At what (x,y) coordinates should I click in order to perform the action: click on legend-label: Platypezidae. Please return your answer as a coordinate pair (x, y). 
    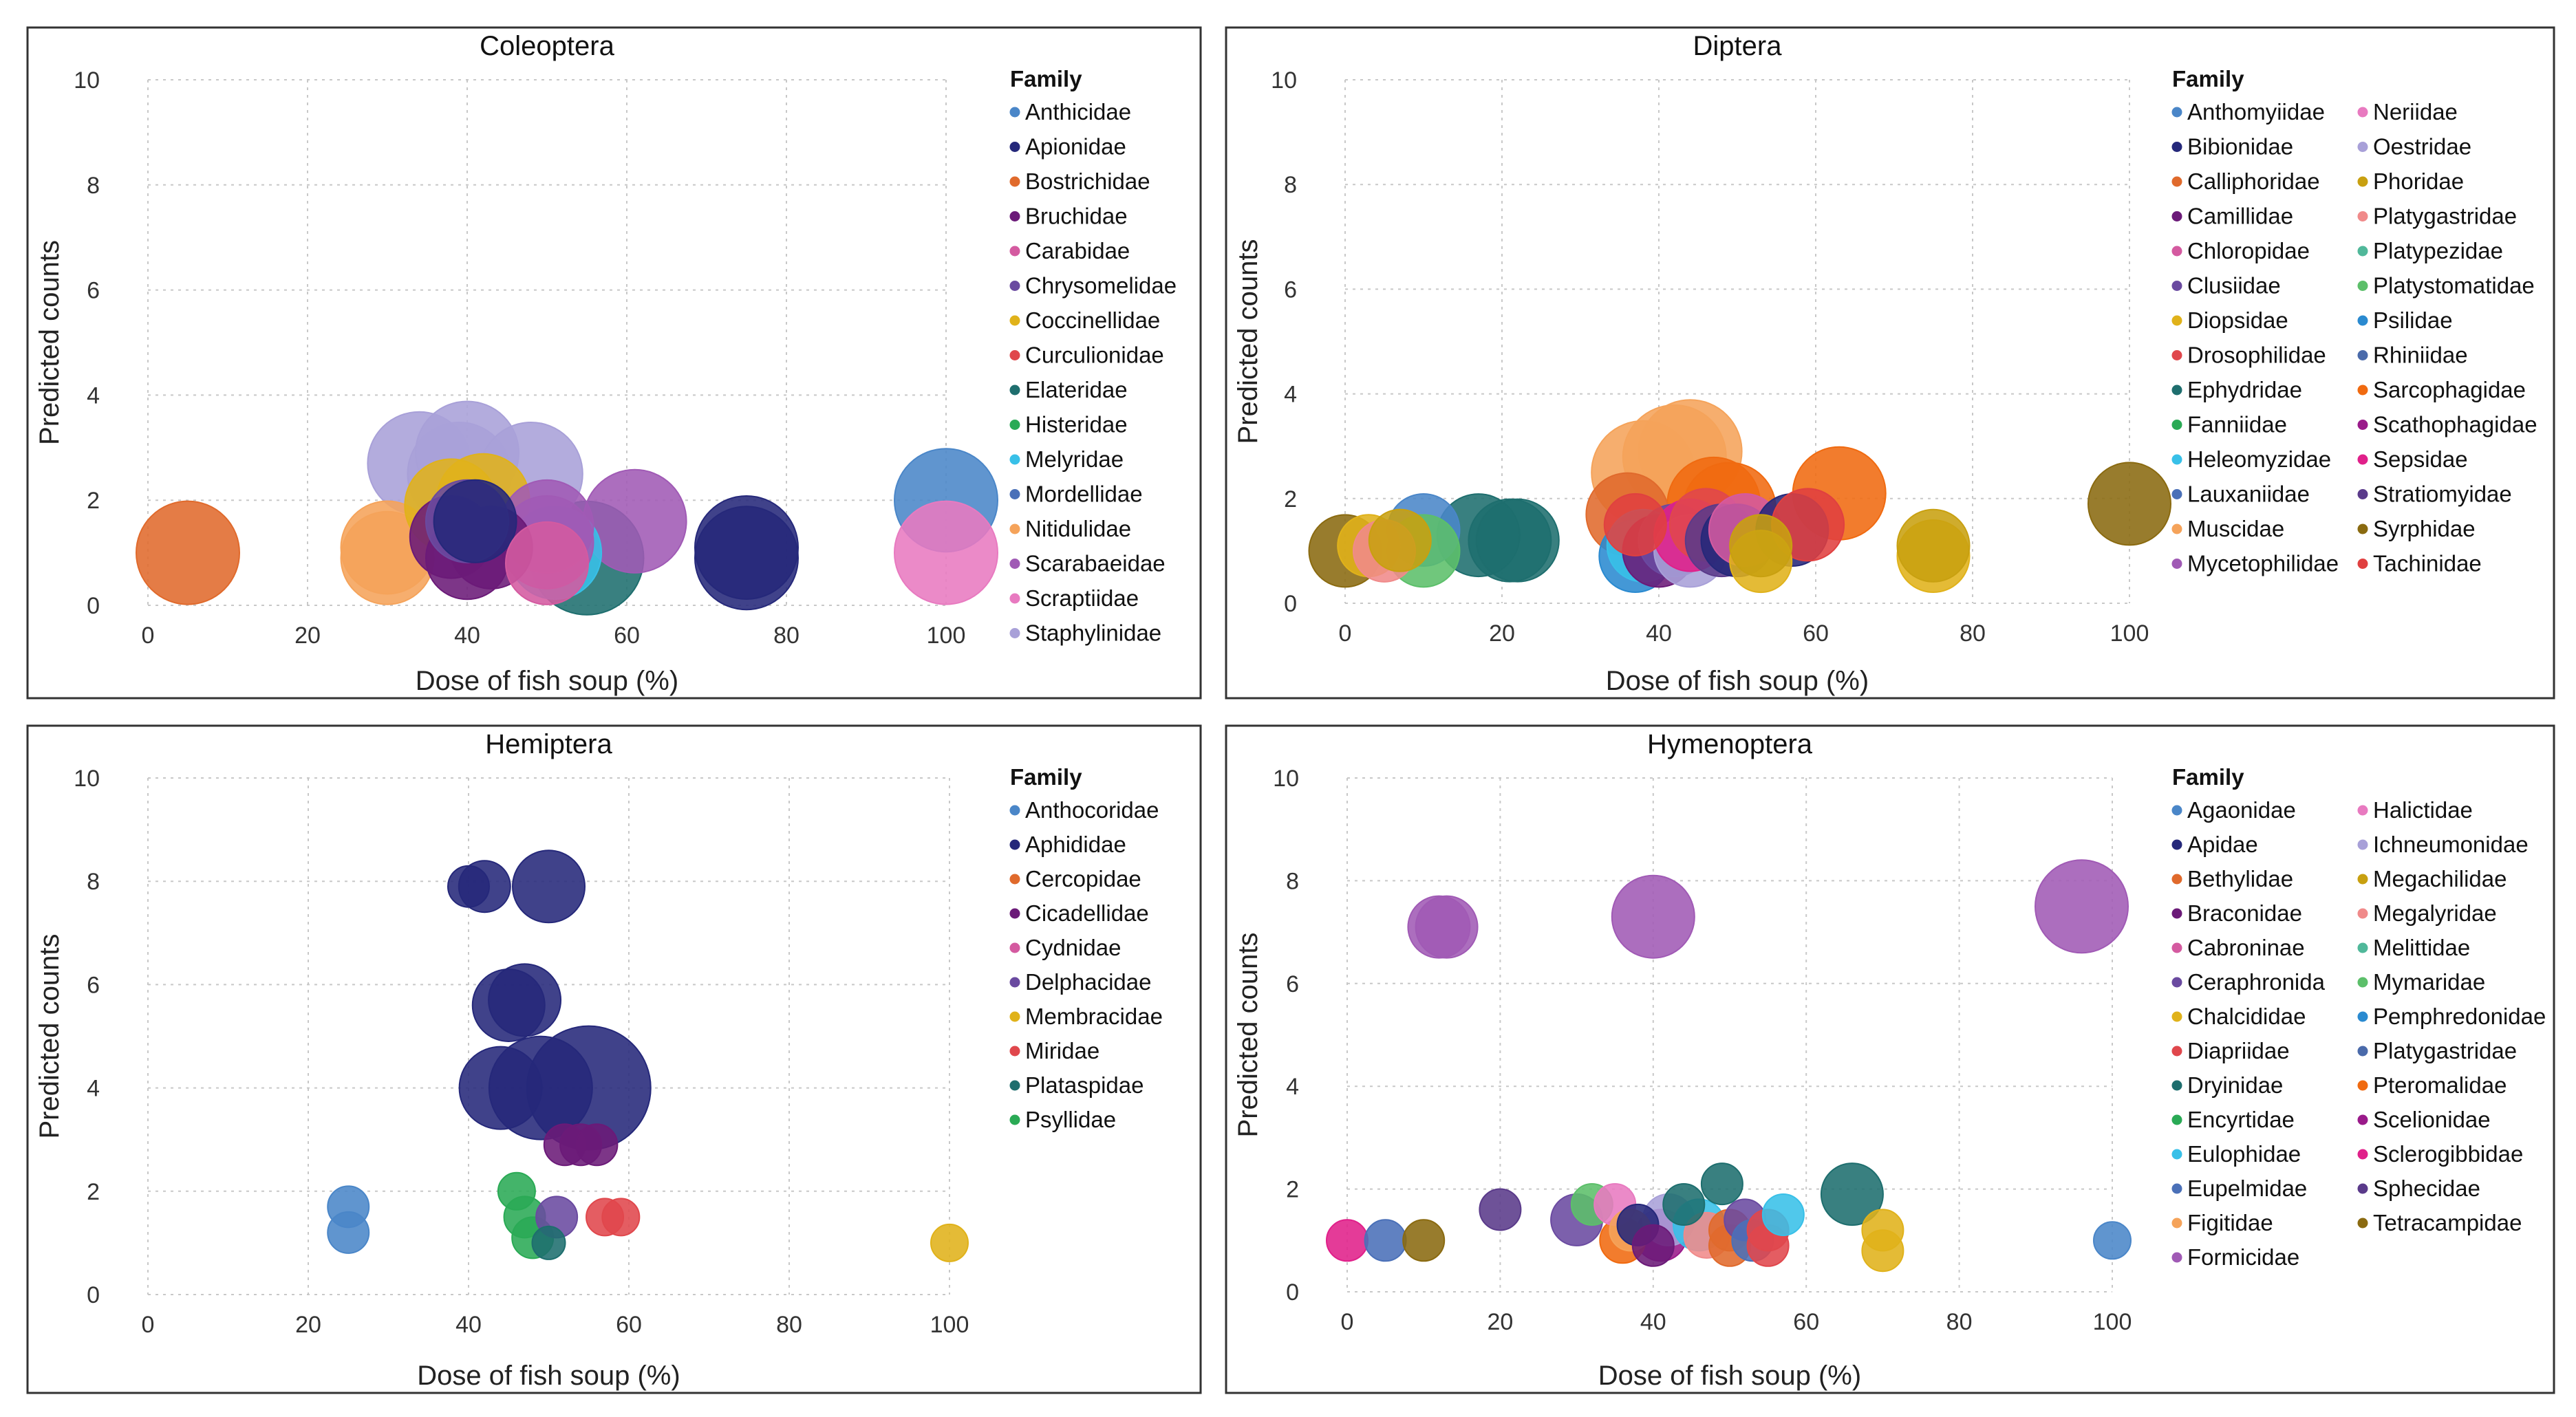
    Looking at the image, I should click on (2438, 250).